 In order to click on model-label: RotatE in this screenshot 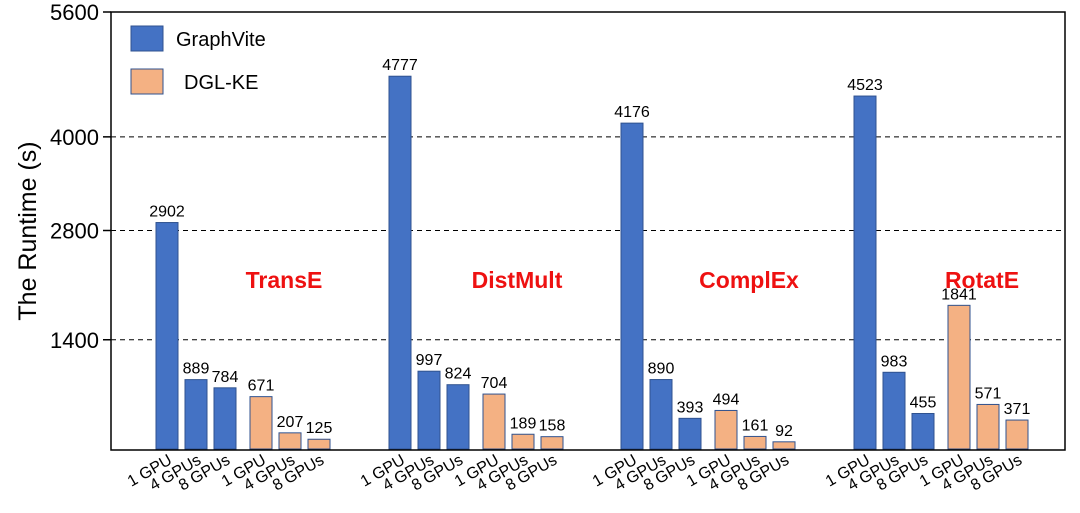, I will do `click(982, 280)`.